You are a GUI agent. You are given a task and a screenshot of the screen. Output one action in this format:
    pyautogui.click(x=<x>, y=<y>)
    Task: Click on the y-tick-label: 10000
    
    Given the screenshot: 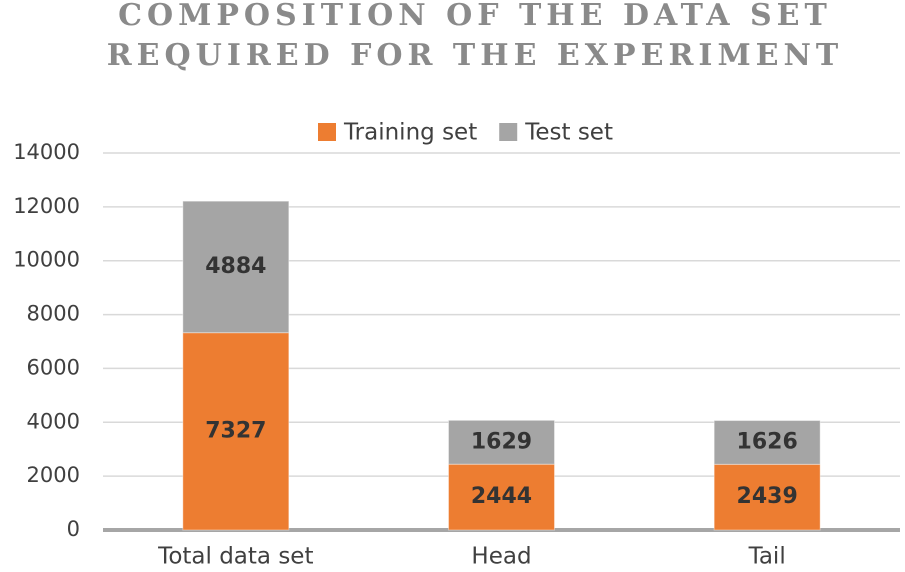 What is the action you would take?
    pyautogui.click(x=46, y=260)
    